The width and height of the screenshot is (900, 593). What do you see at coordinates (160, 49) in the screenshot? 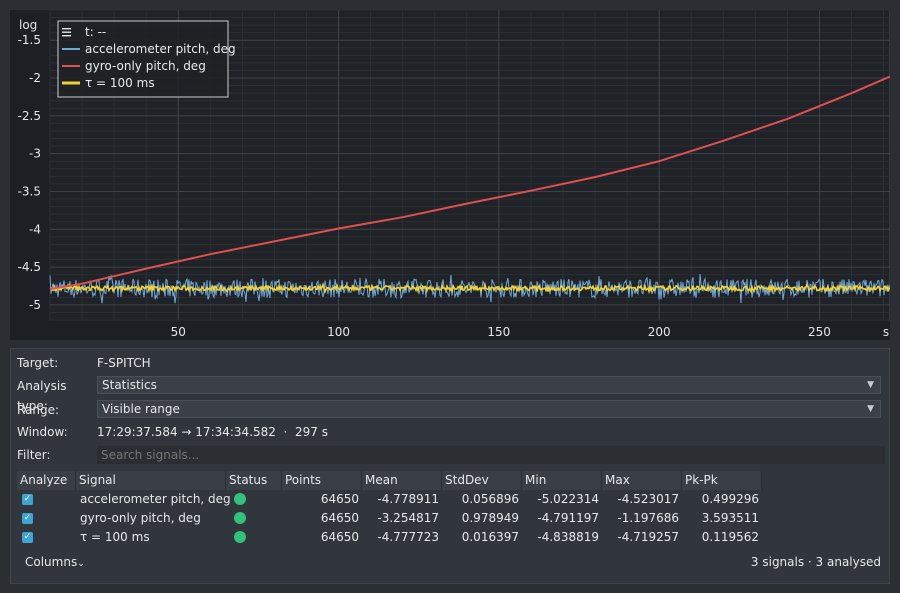
I see `legend-entry-label: accelerometer pitch, deg` at bounding box center [160, 49].